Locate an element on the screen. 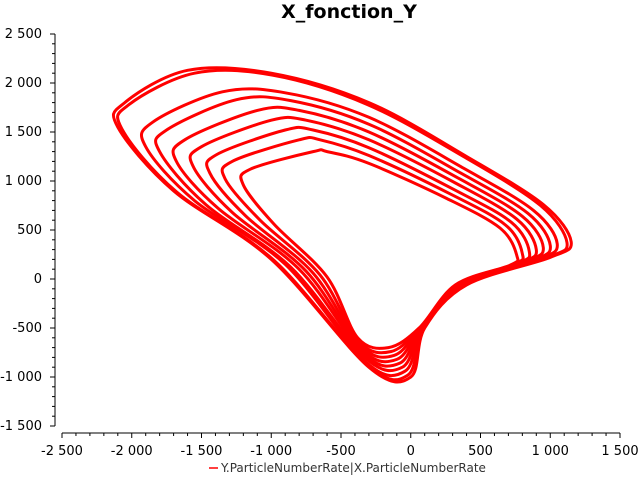 This screenshot has height=480, width=640. y-tick-label: -500 is located at coordinates (27, 328).